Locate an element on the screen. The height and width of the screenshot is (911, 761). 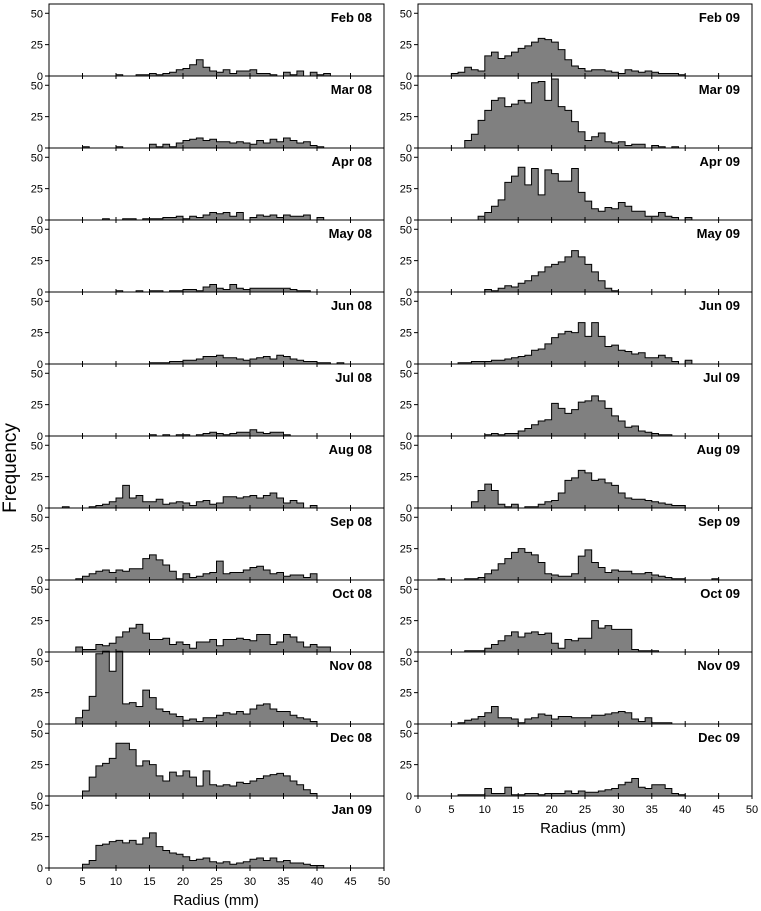
y-tick-label-11: 50 is located at coordinates (37, 806).